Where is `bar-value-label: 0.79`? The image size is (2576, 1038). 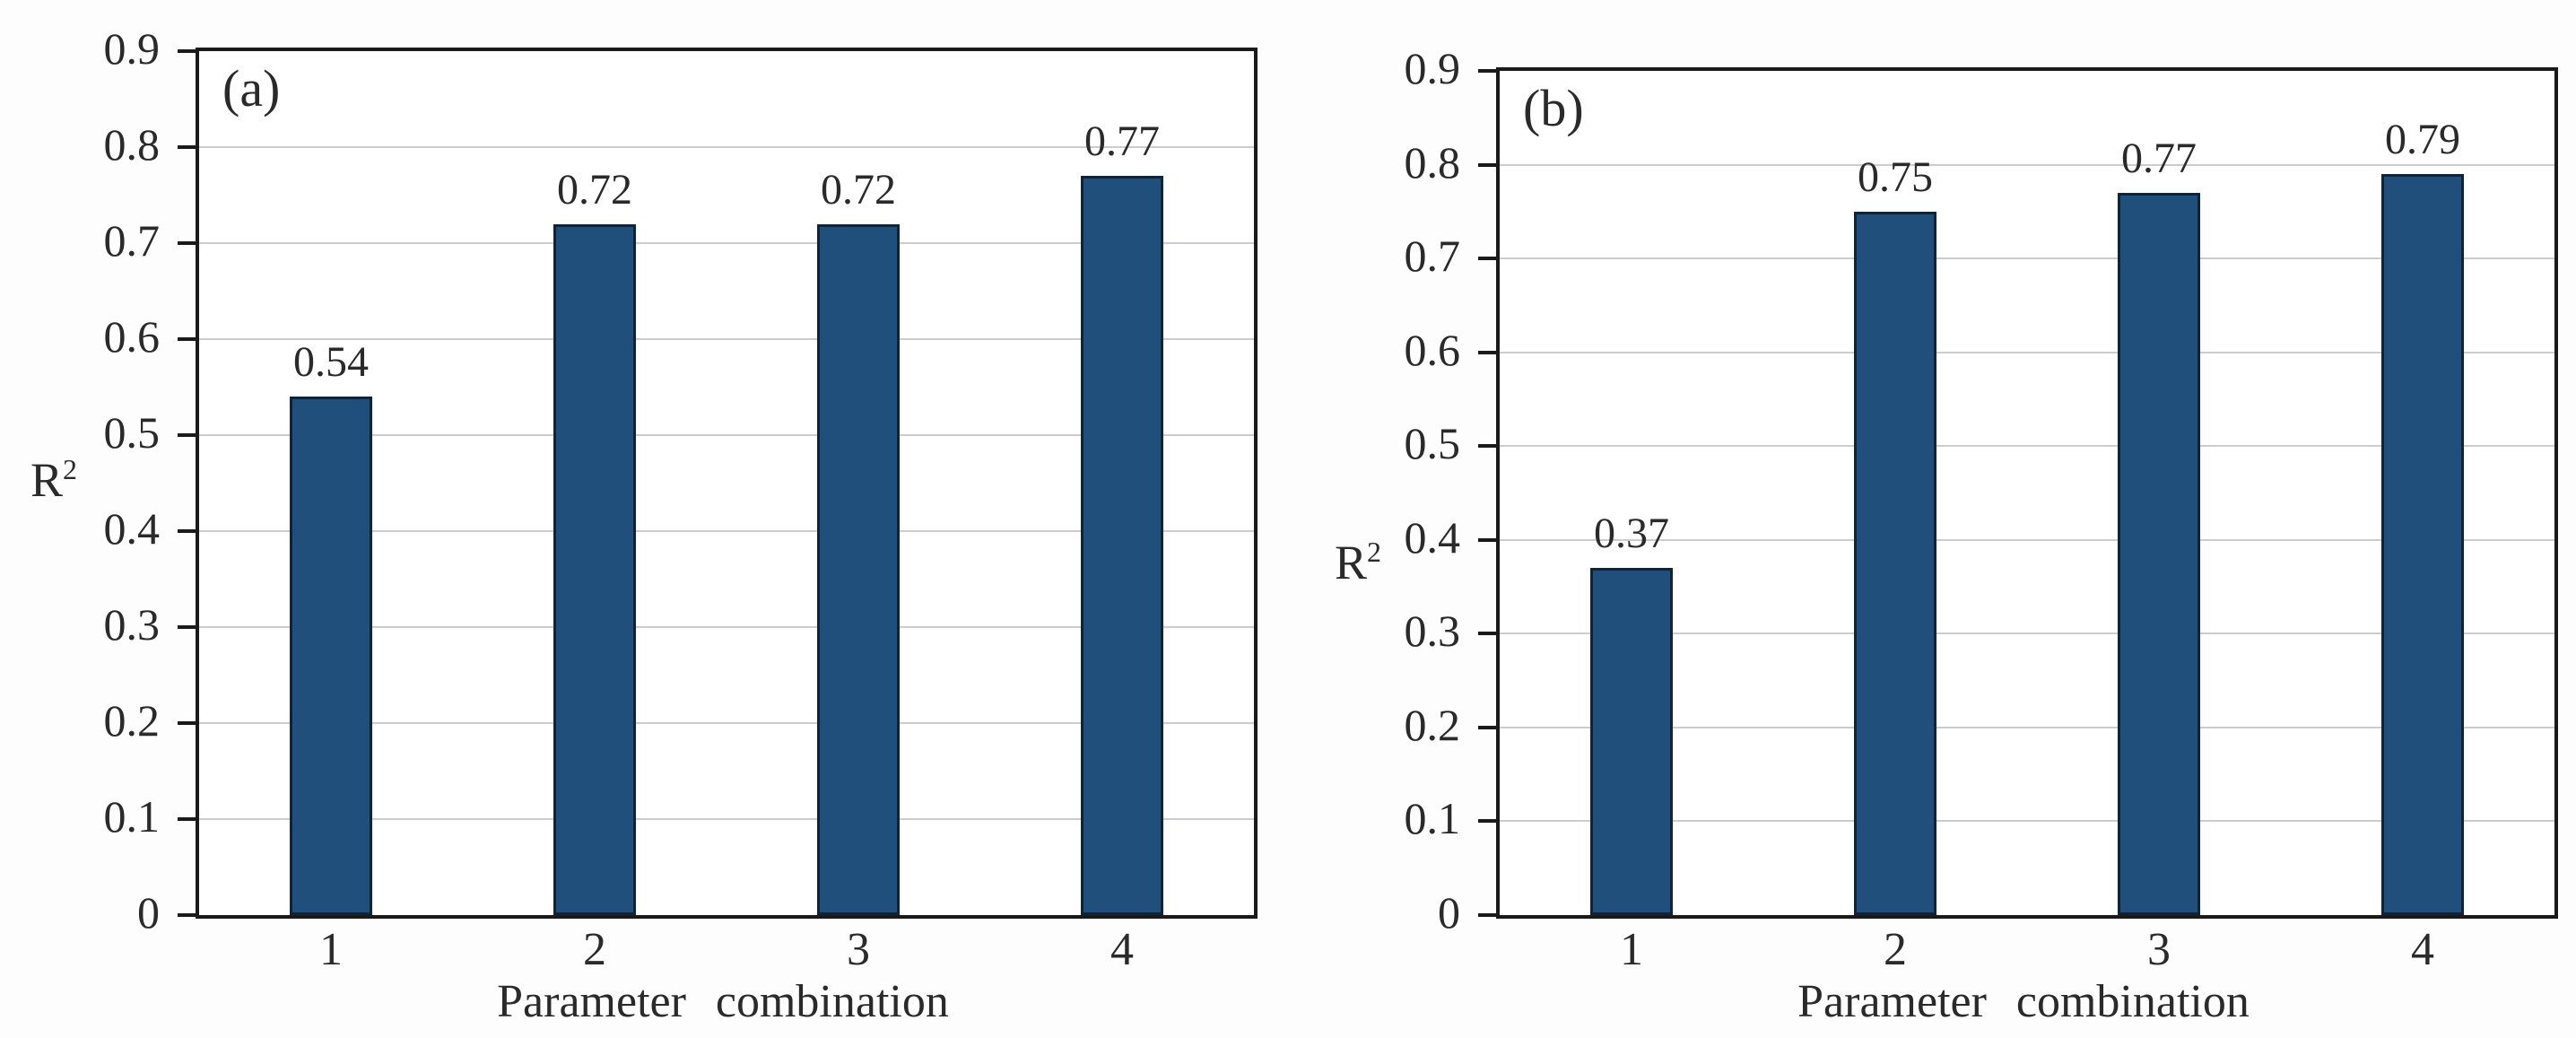 bar-value-label: 0.79 is located at coordinates (2422, 140).